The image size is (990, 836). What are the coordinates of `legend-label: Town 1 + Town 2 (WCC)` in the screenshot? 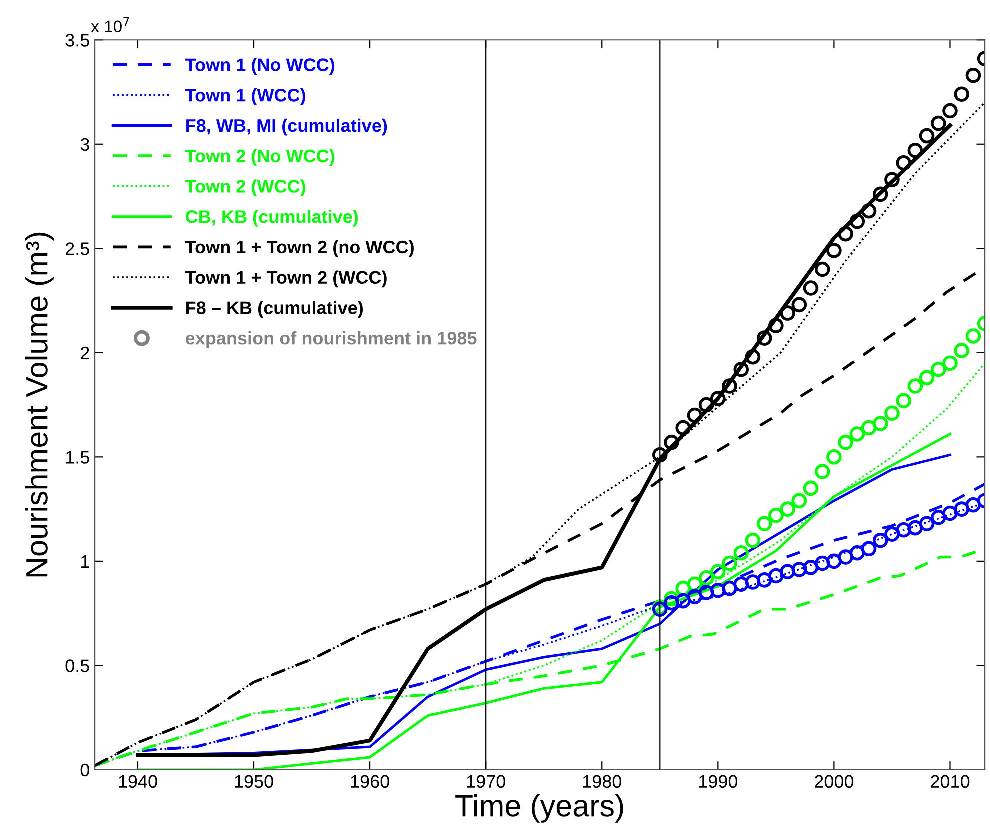 It's located at (286, 279).